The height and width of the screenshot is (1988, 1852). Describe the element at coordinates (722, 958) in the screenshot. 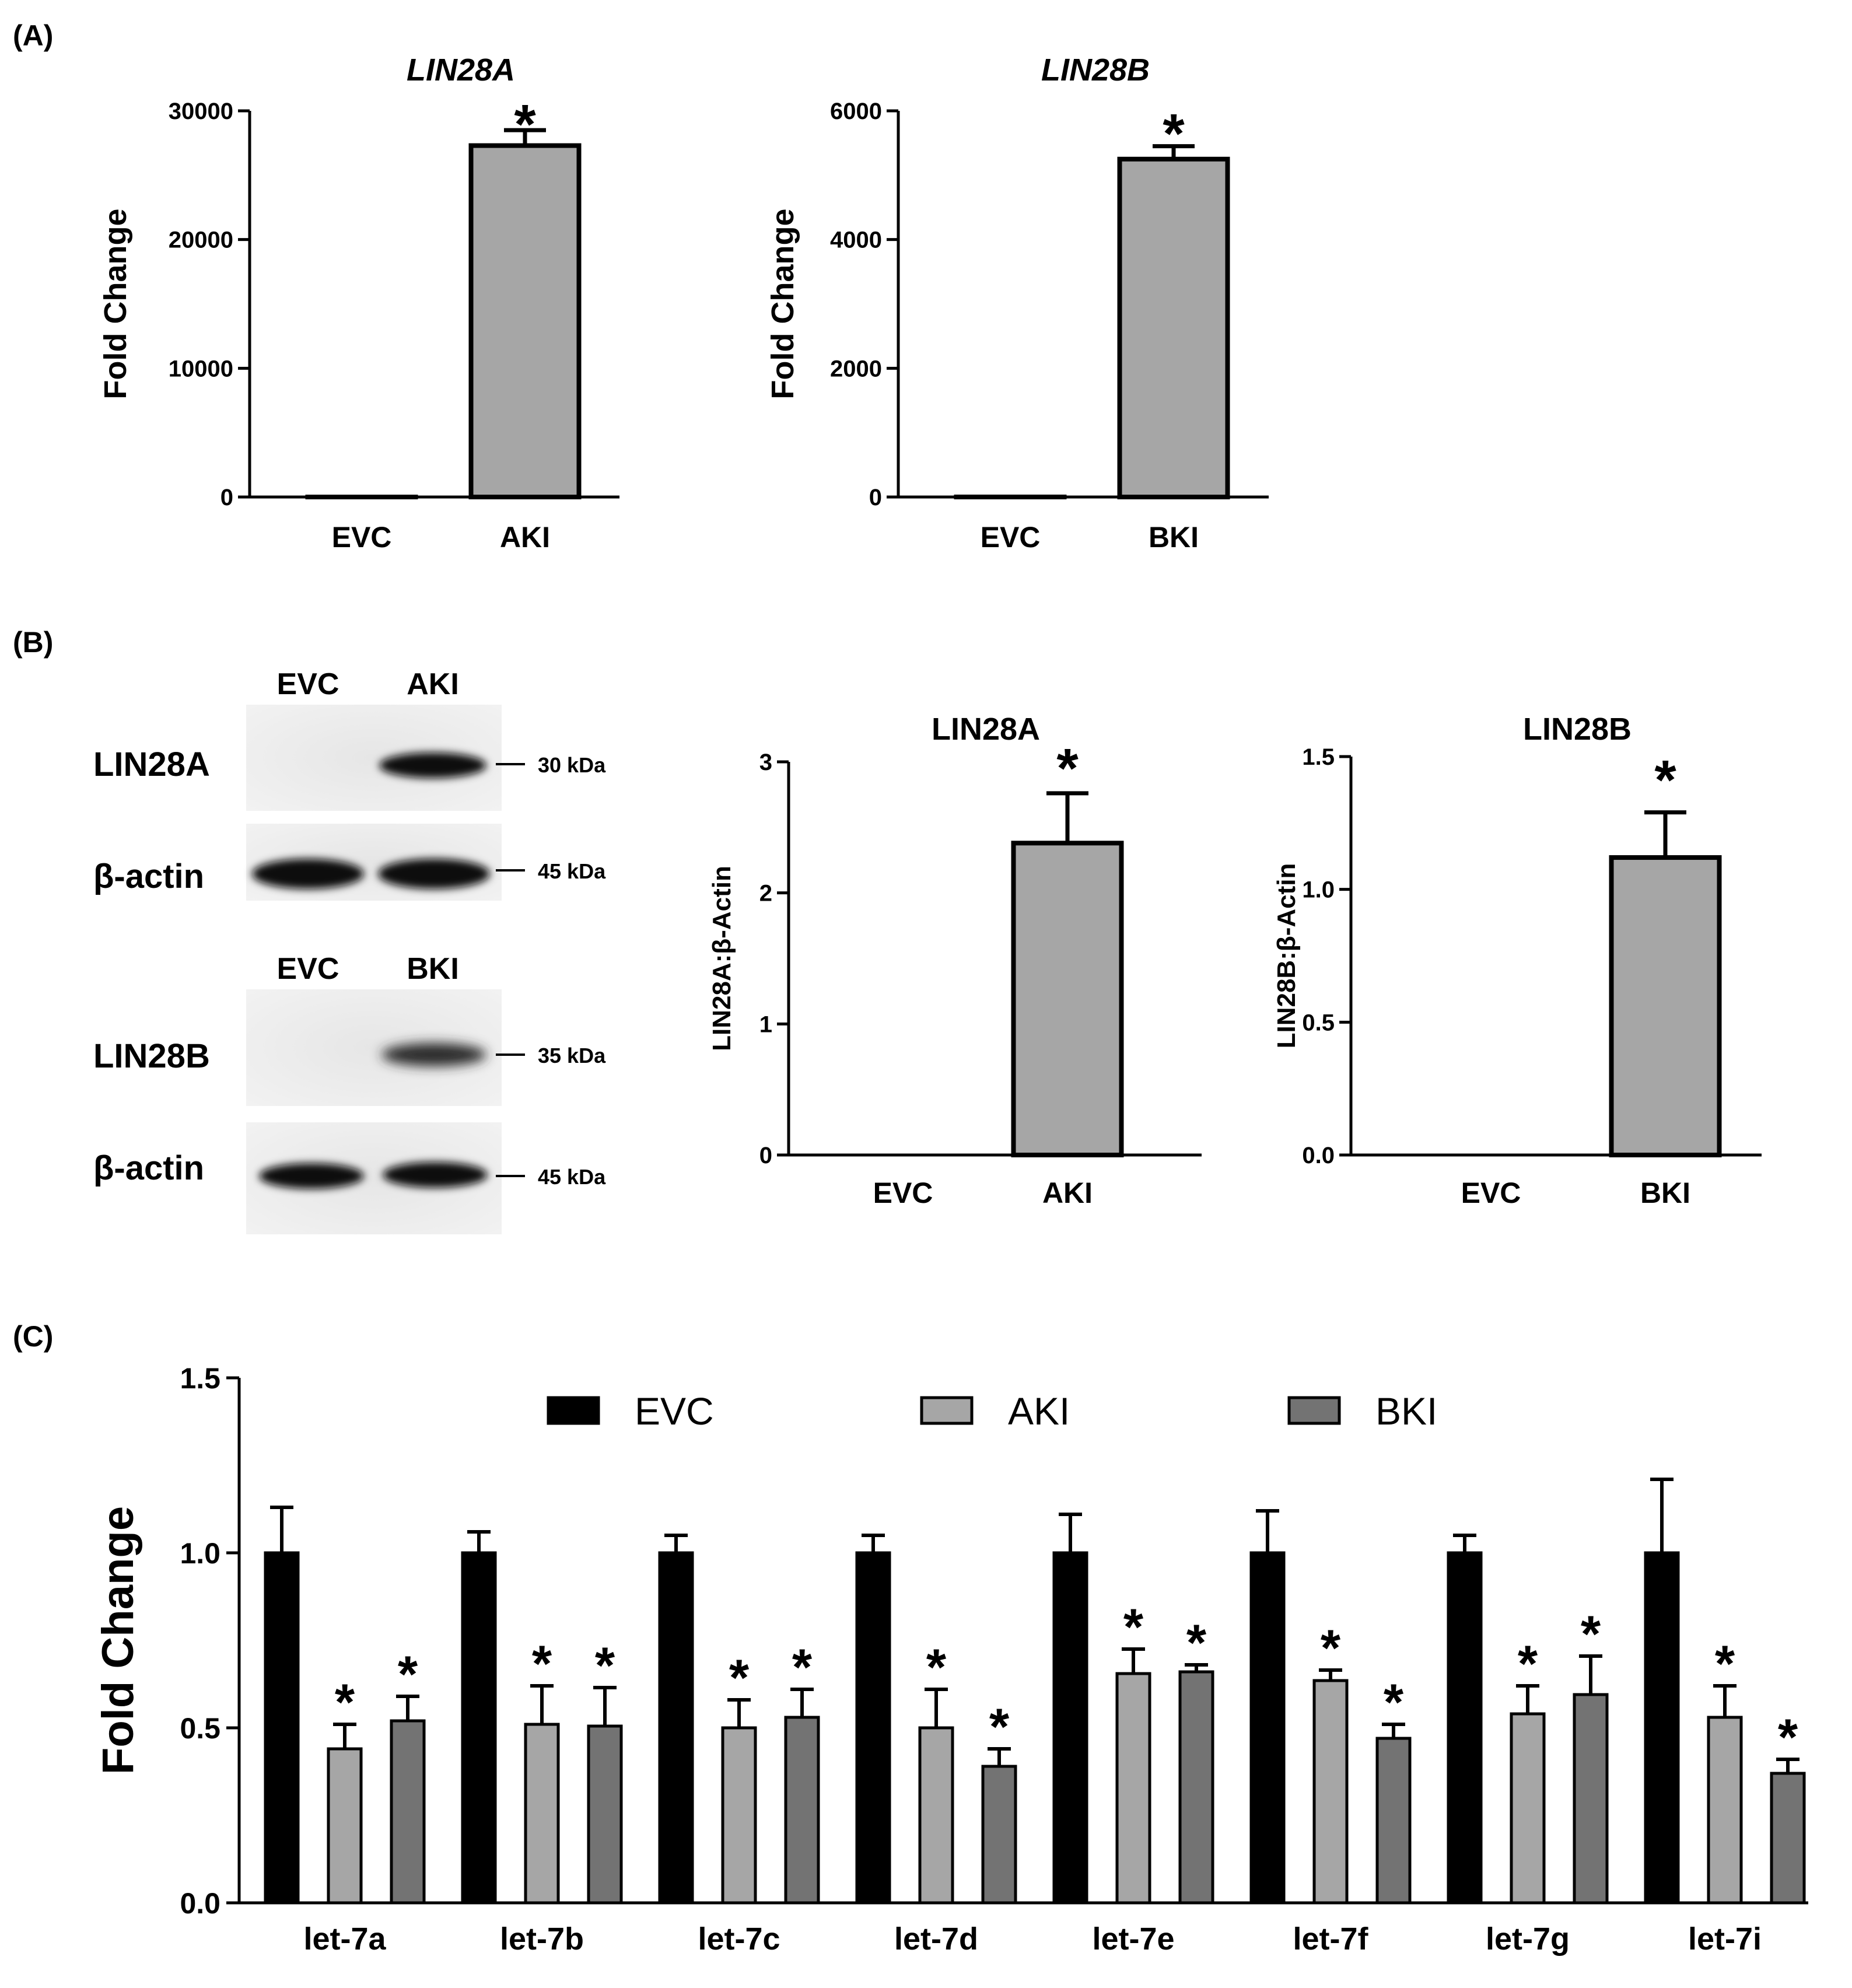

I see `y-axis-label: LIN28A:β-Actin` at that location.